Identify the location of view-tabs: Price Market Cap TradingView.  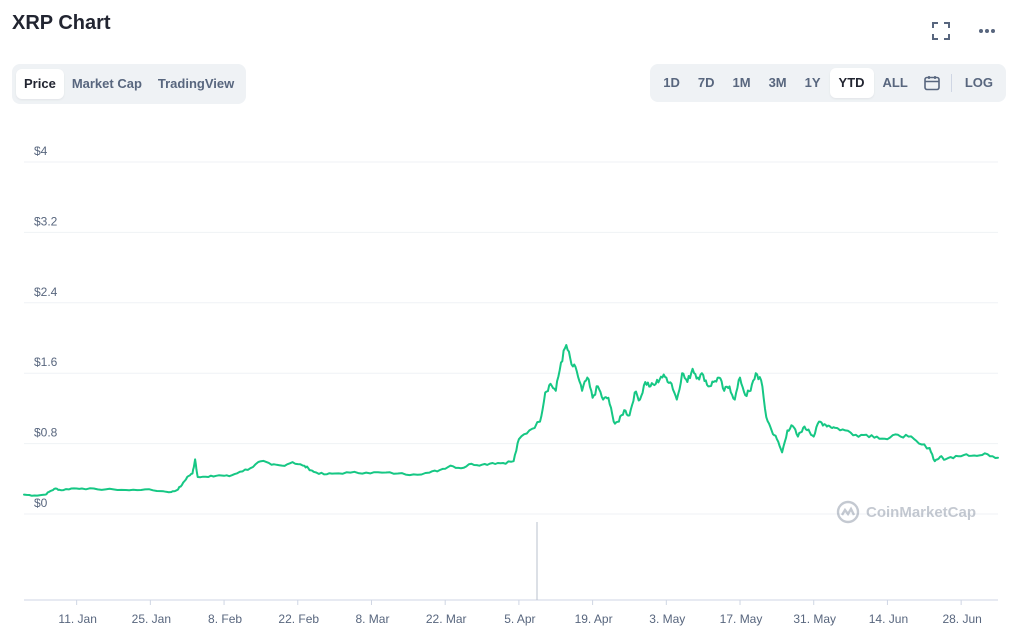
(129, 84).